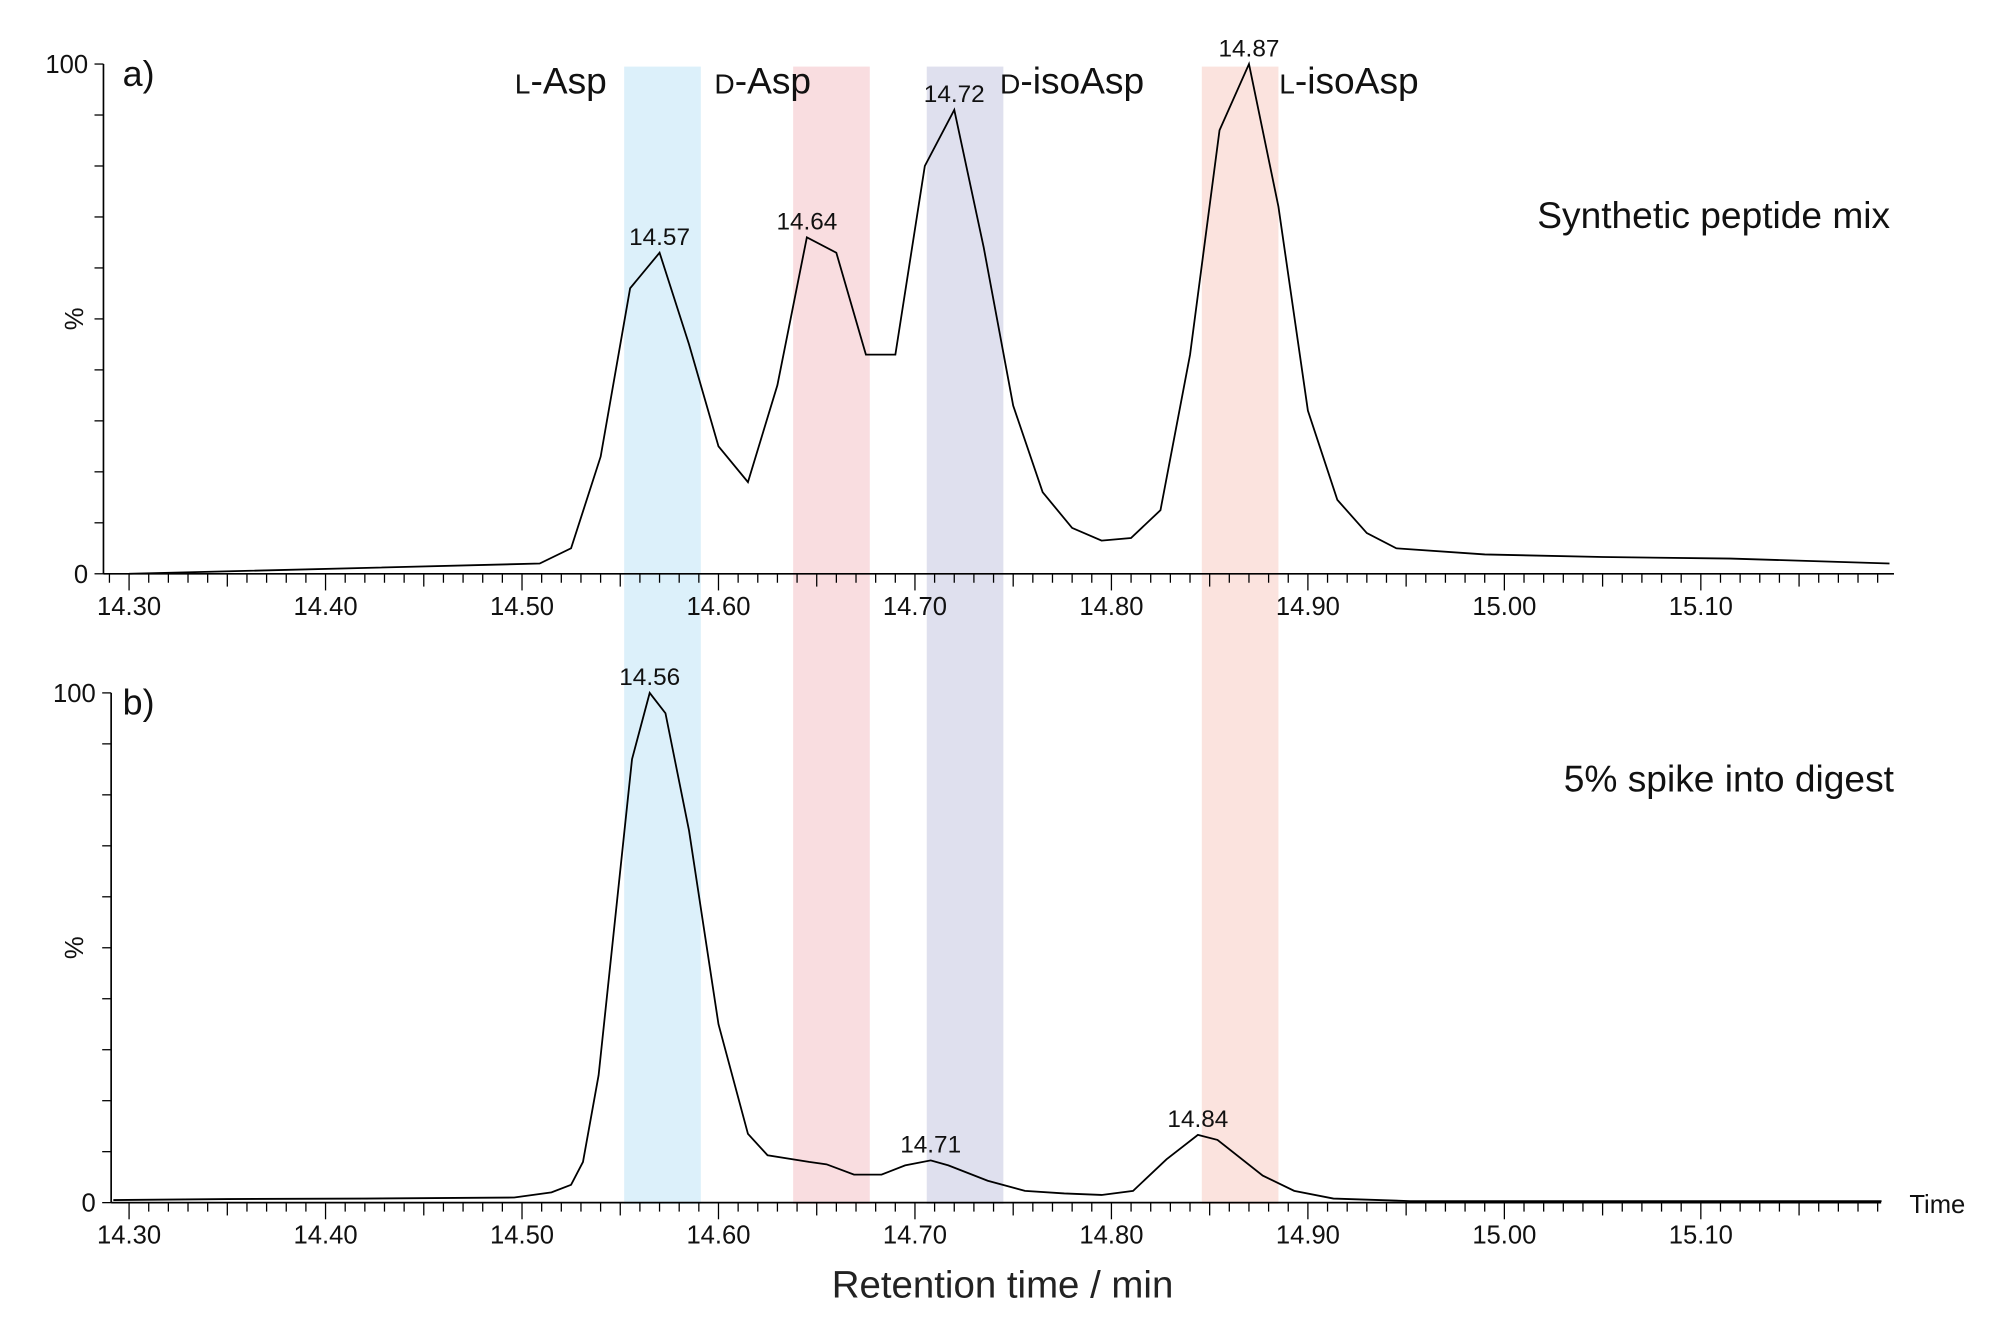 This screenshot has height=1332, width=2000. I want to click on band-label-D-Asp: D-Asp, so click(762, 80).